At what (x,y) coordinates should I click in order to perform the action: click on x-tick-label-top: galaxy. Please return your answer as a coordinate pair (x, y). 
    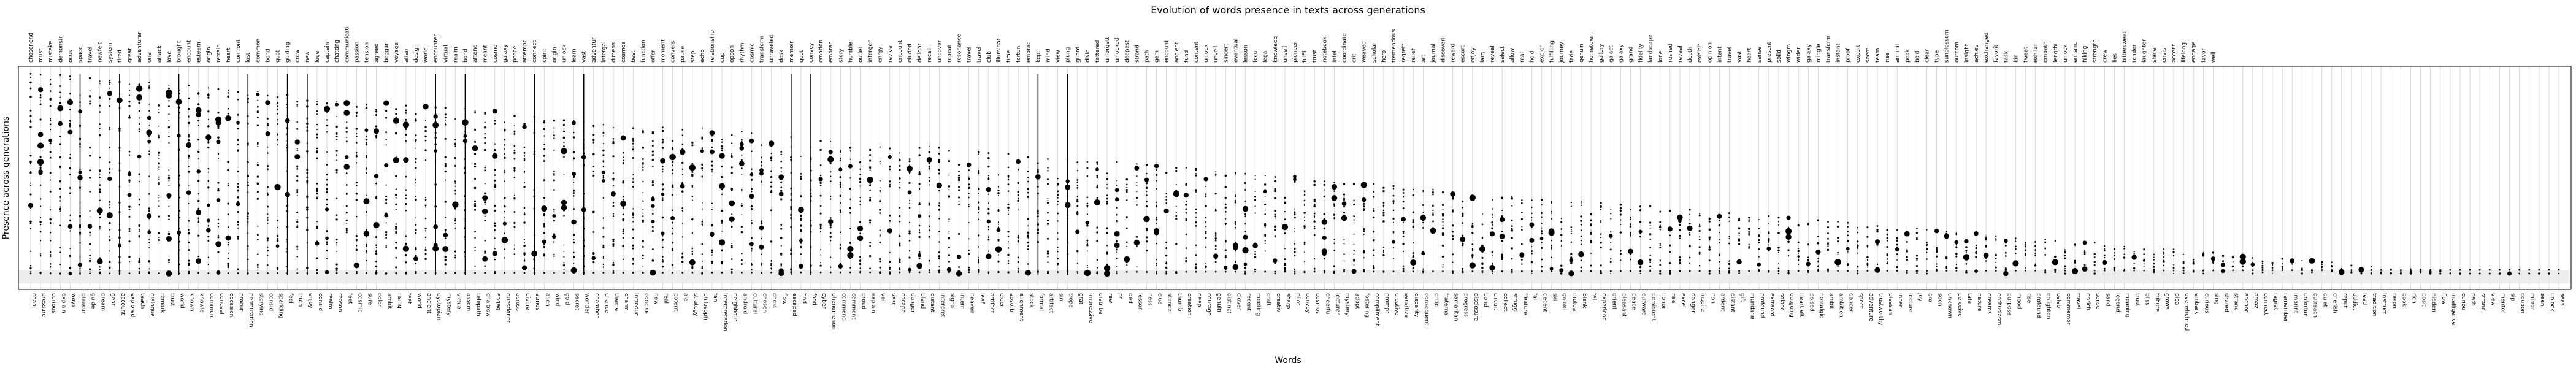
    Looking at the image, I should click on (505, 53).